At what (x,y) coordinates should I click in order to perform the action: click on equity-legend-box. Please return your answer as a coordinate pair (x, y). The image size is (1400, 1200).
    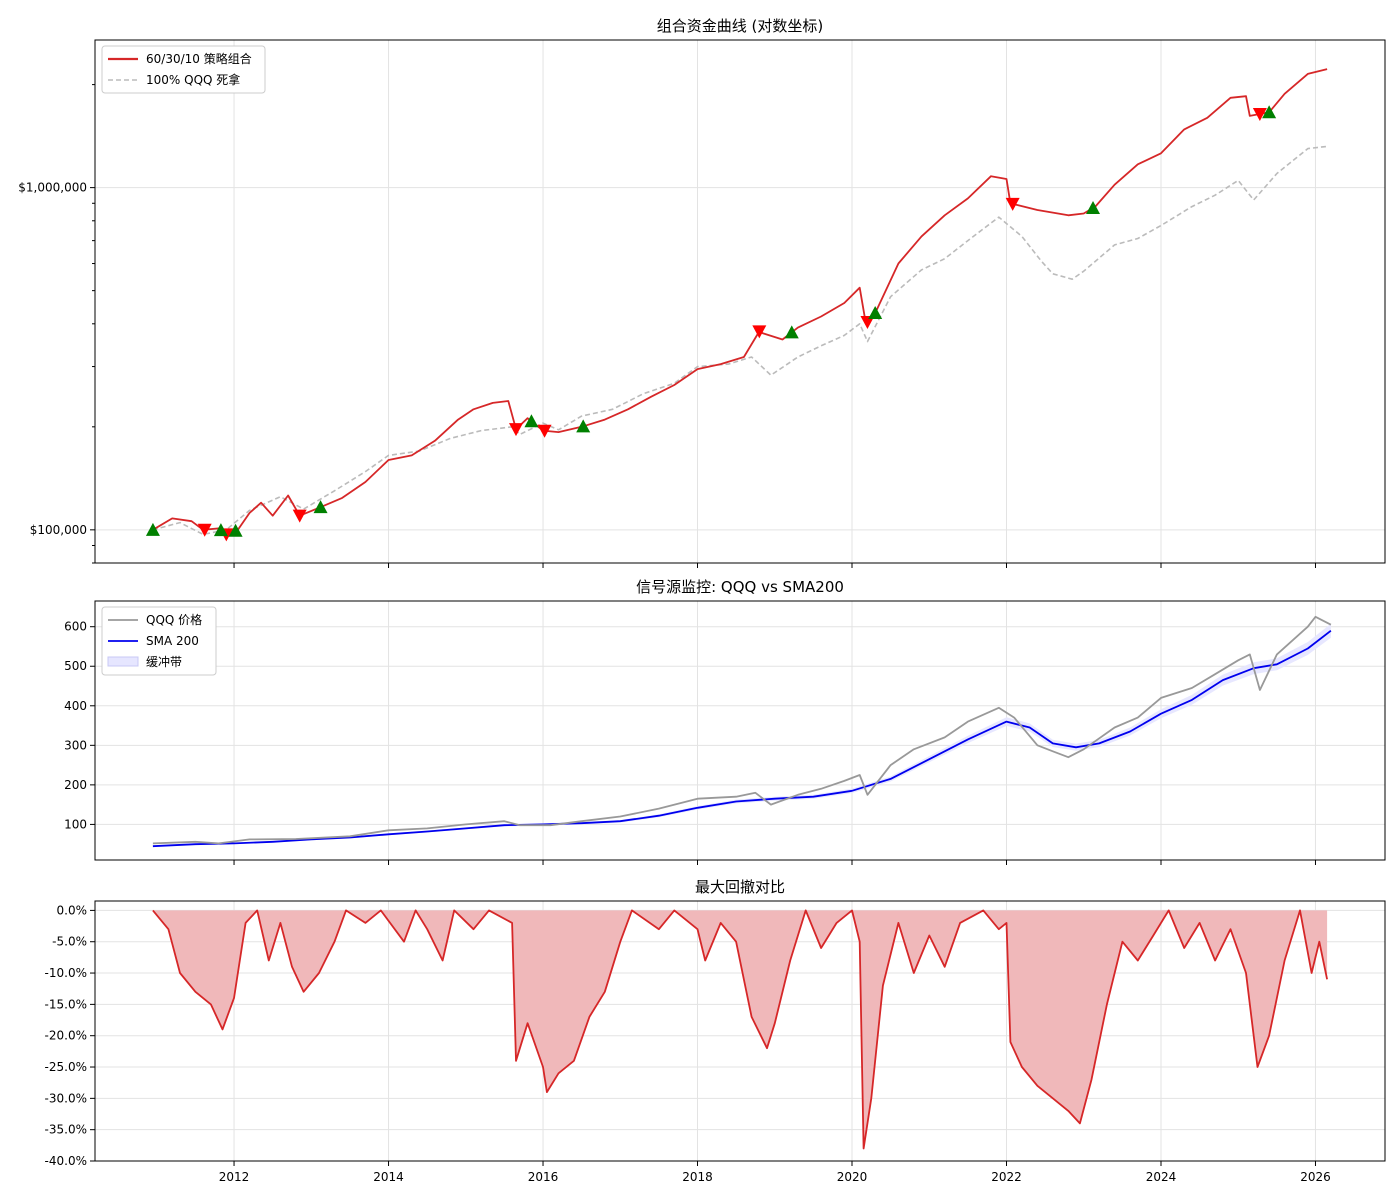
    Looking at the image, I should click on (183, 69).